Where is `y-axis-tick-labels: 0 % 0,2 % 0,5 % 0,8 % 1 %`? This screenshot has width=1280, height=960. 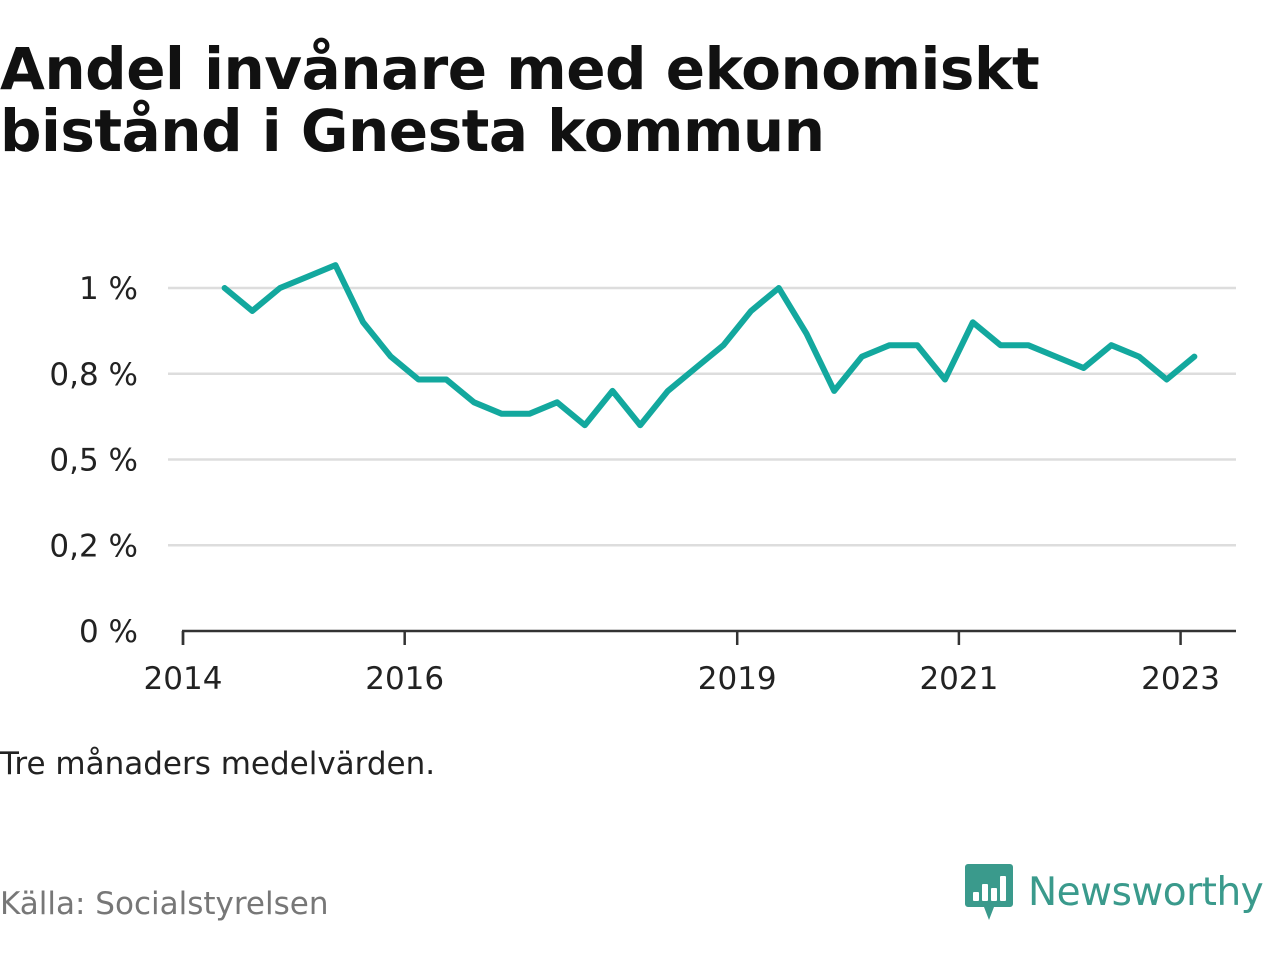 y-axis-tick-labels: 0 % 0,2 % 0,5 % 0,8 % 1 % is located at coordinates (93, 460).